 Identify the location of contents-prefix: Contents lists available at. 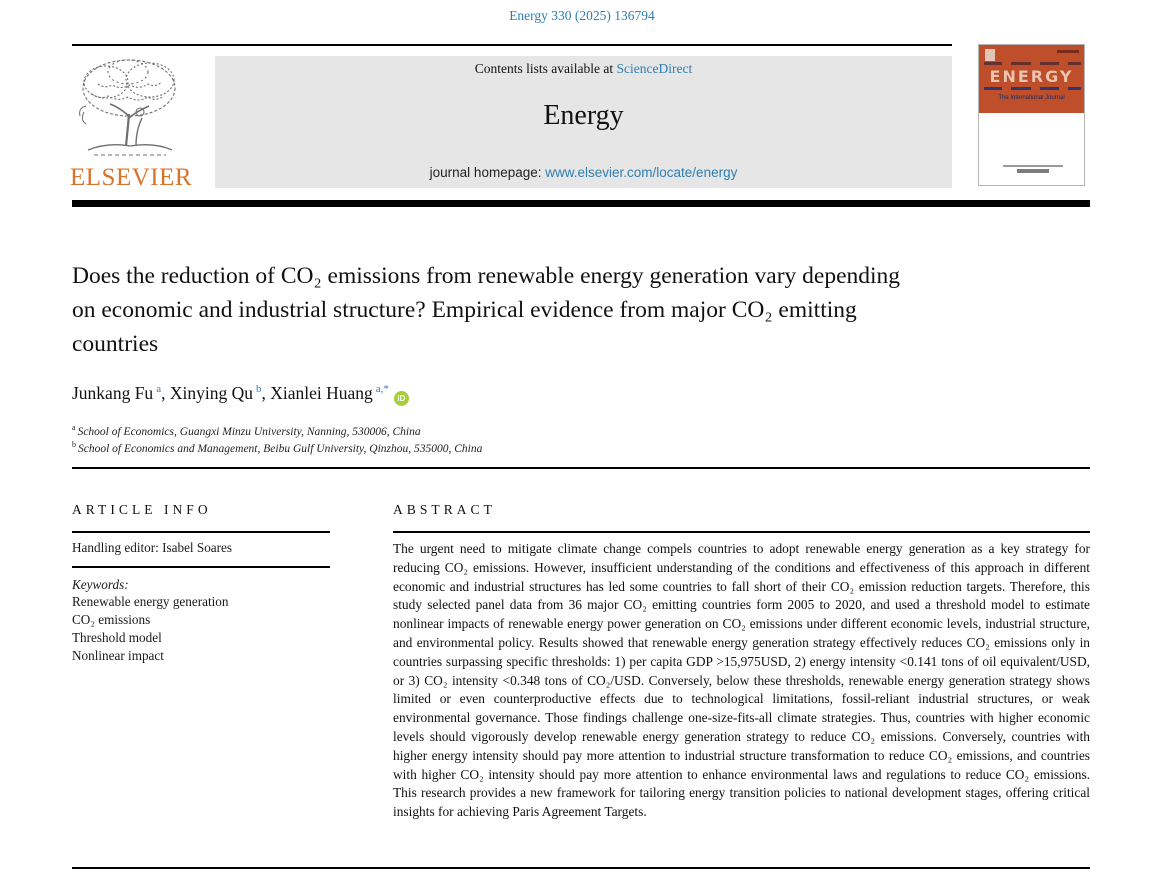
(545, 68).